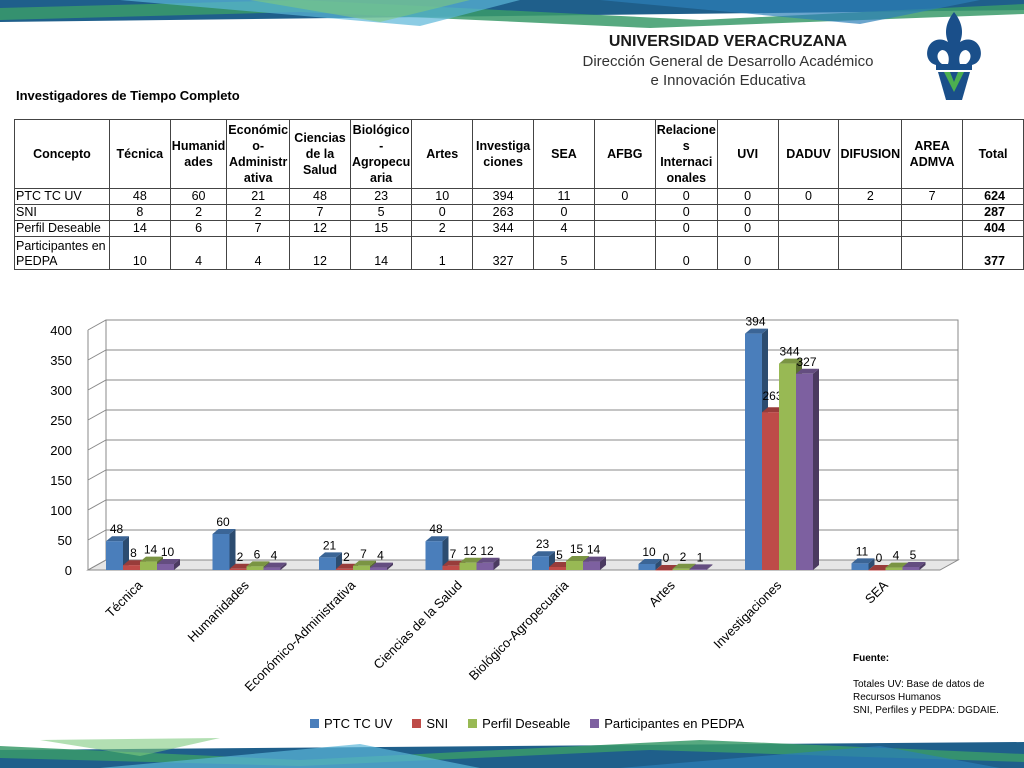  What do you see at coordinates (662, 593) in the screenshot?
I see `x-tick-label: Artes` at bounding box center [662, 593].